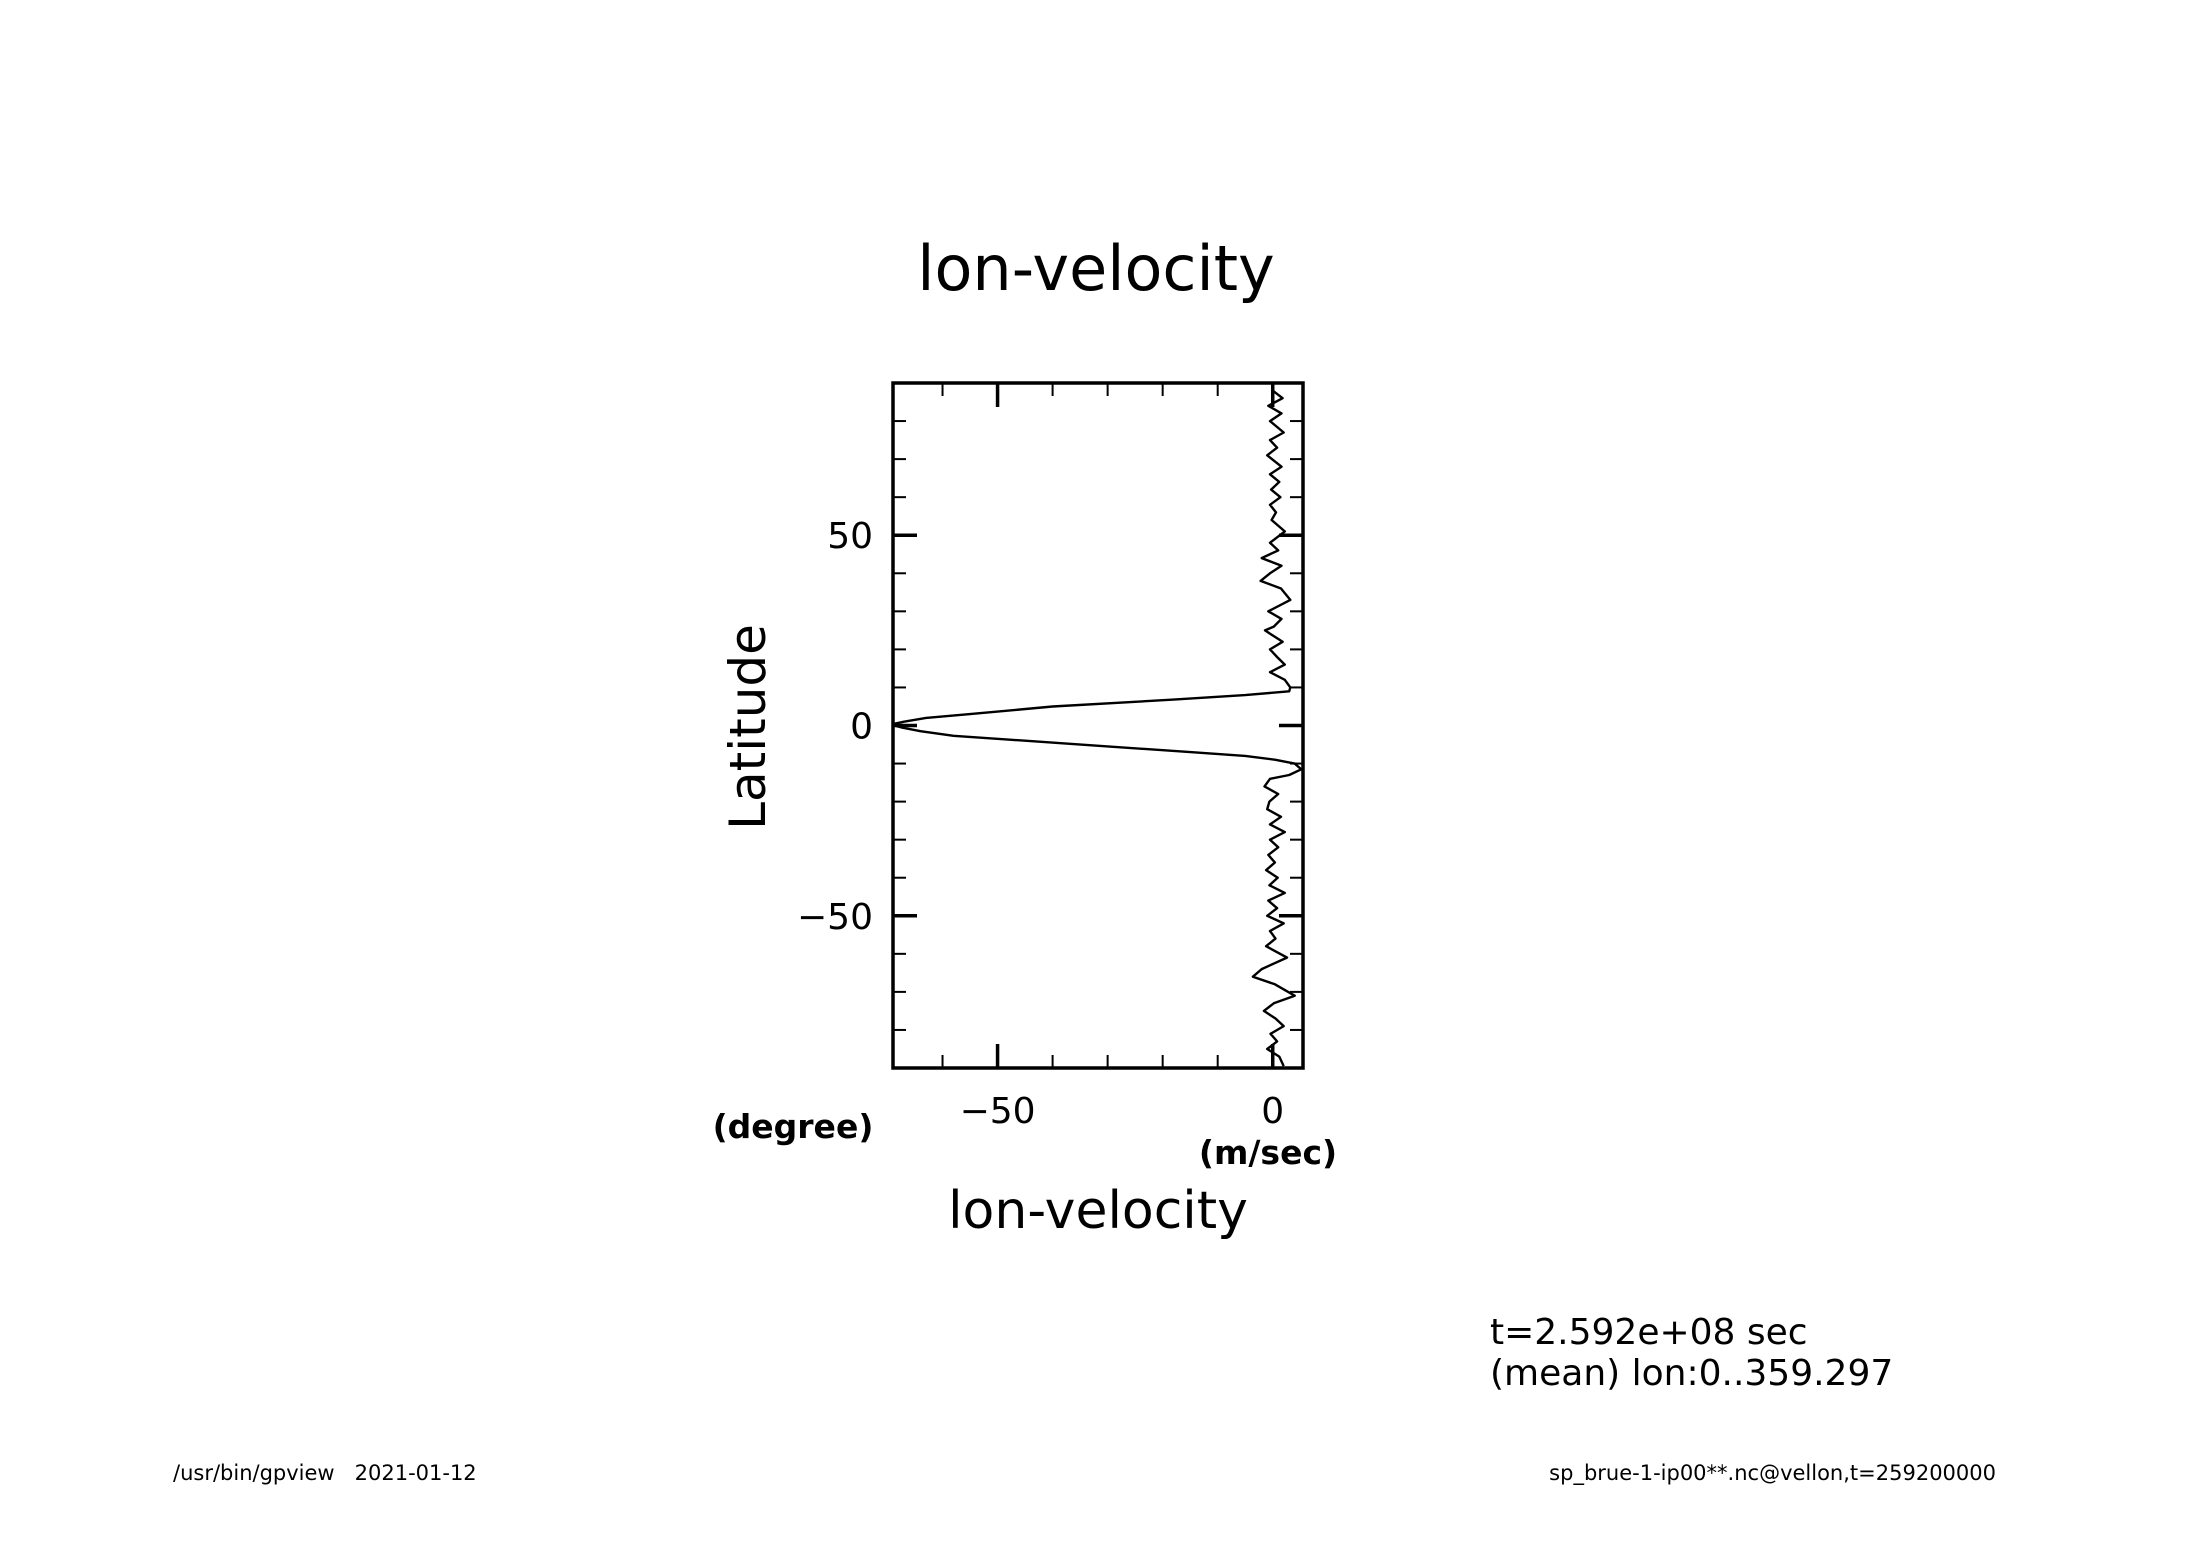 This screenshot has width=2188, height=1546. Describe the element at coordinates (793, 1126) in the screenshot. I see `y-axis-unit: (degree)` at that location.